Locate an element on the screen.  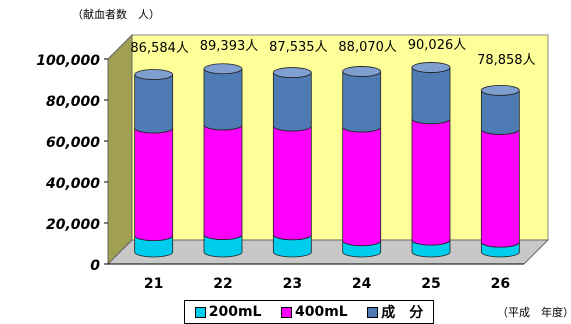
y-tick-label: 20,000 is located at coordinates (73, 225).